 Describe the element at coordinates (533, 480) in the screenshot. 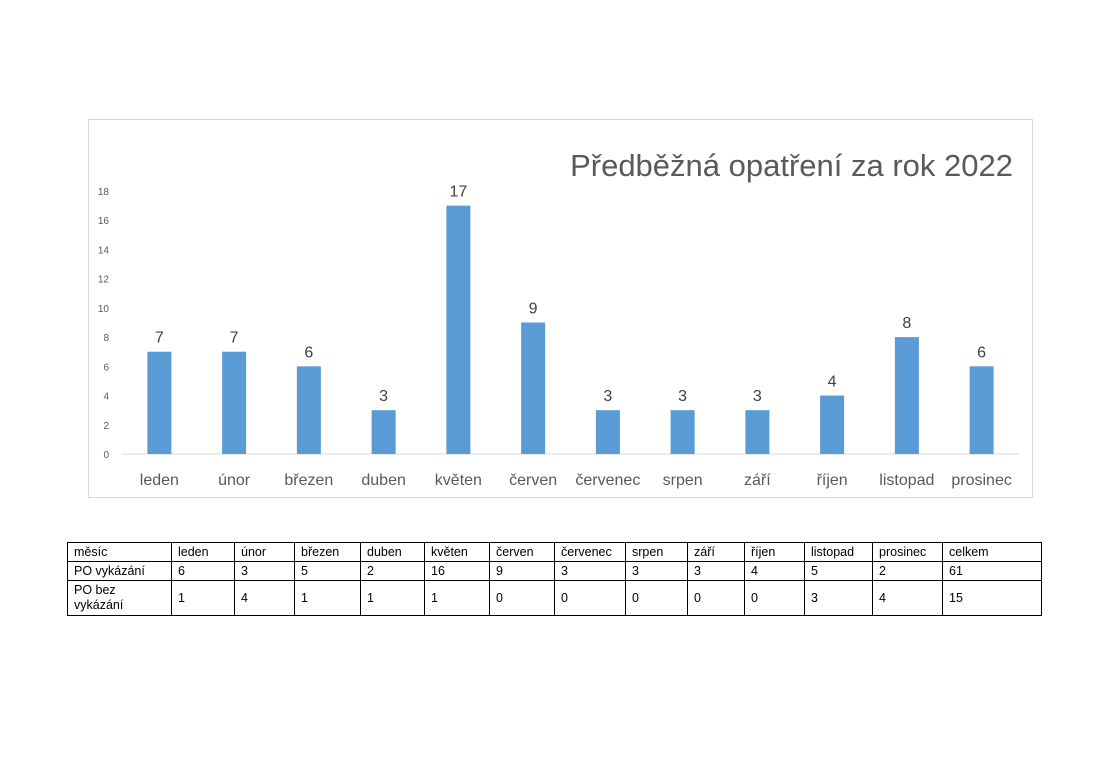

I see `x-category-label: červen` at that location.